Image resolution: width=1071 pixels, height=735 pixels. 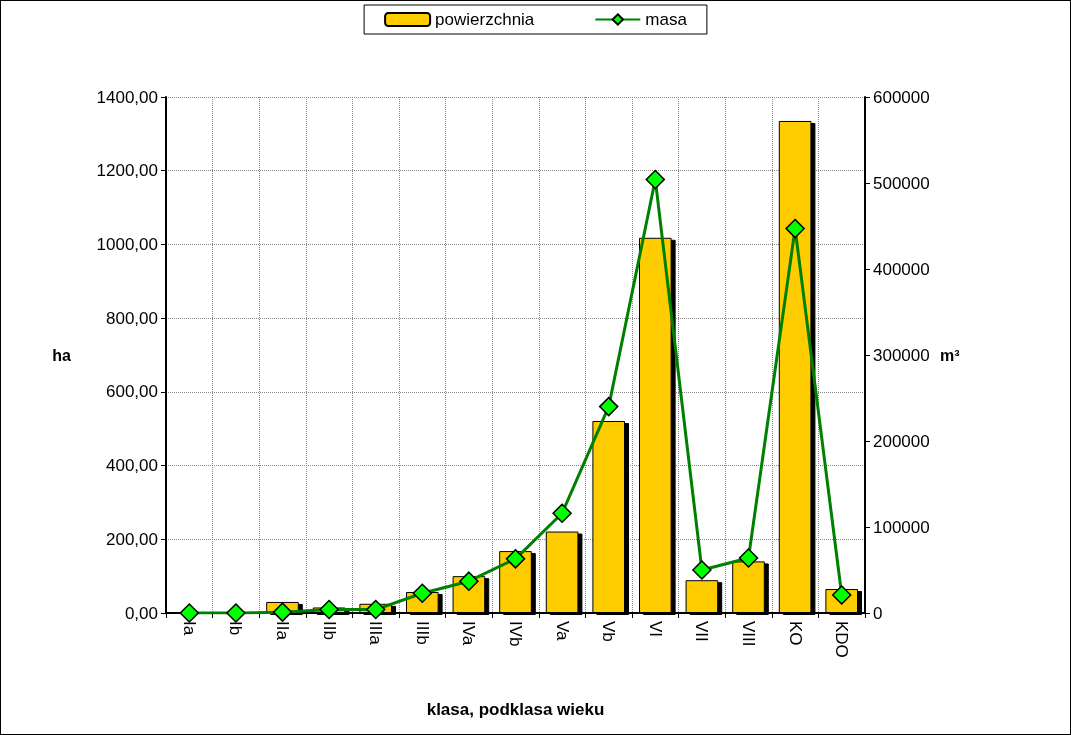 What do you see at coordinates (469, 633) in the screenshot?
I see `x-tick-label: IVa` at bounding box center [469, 633].